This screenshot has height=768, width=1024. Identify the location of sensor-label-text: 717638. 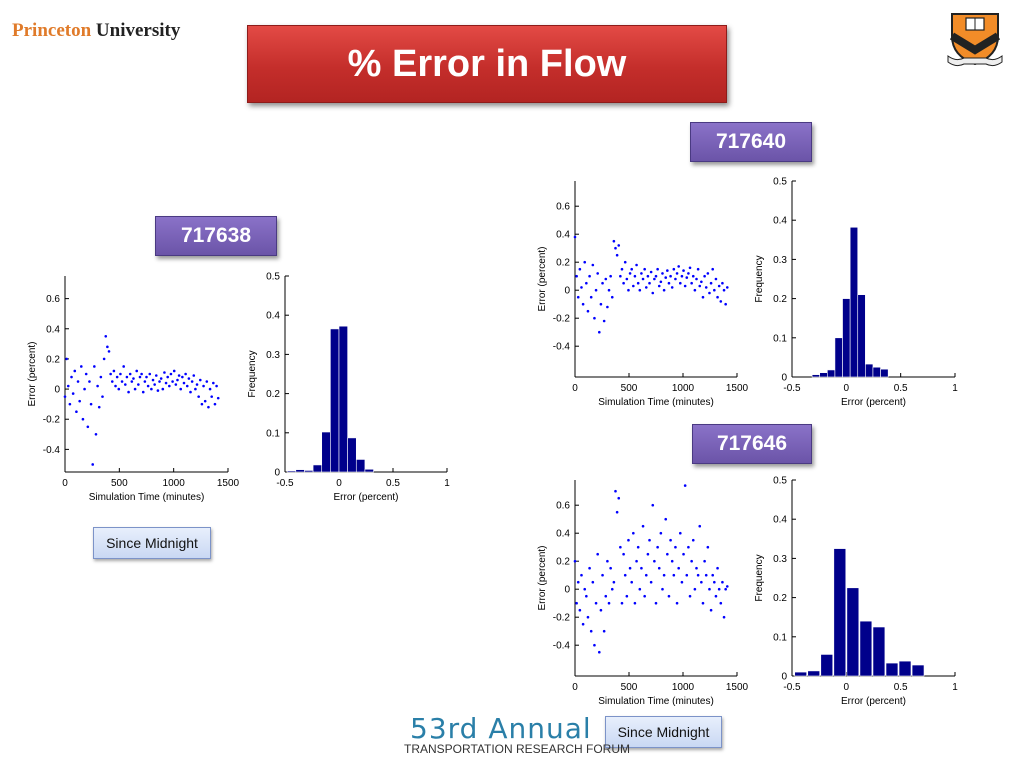
(216, 235).